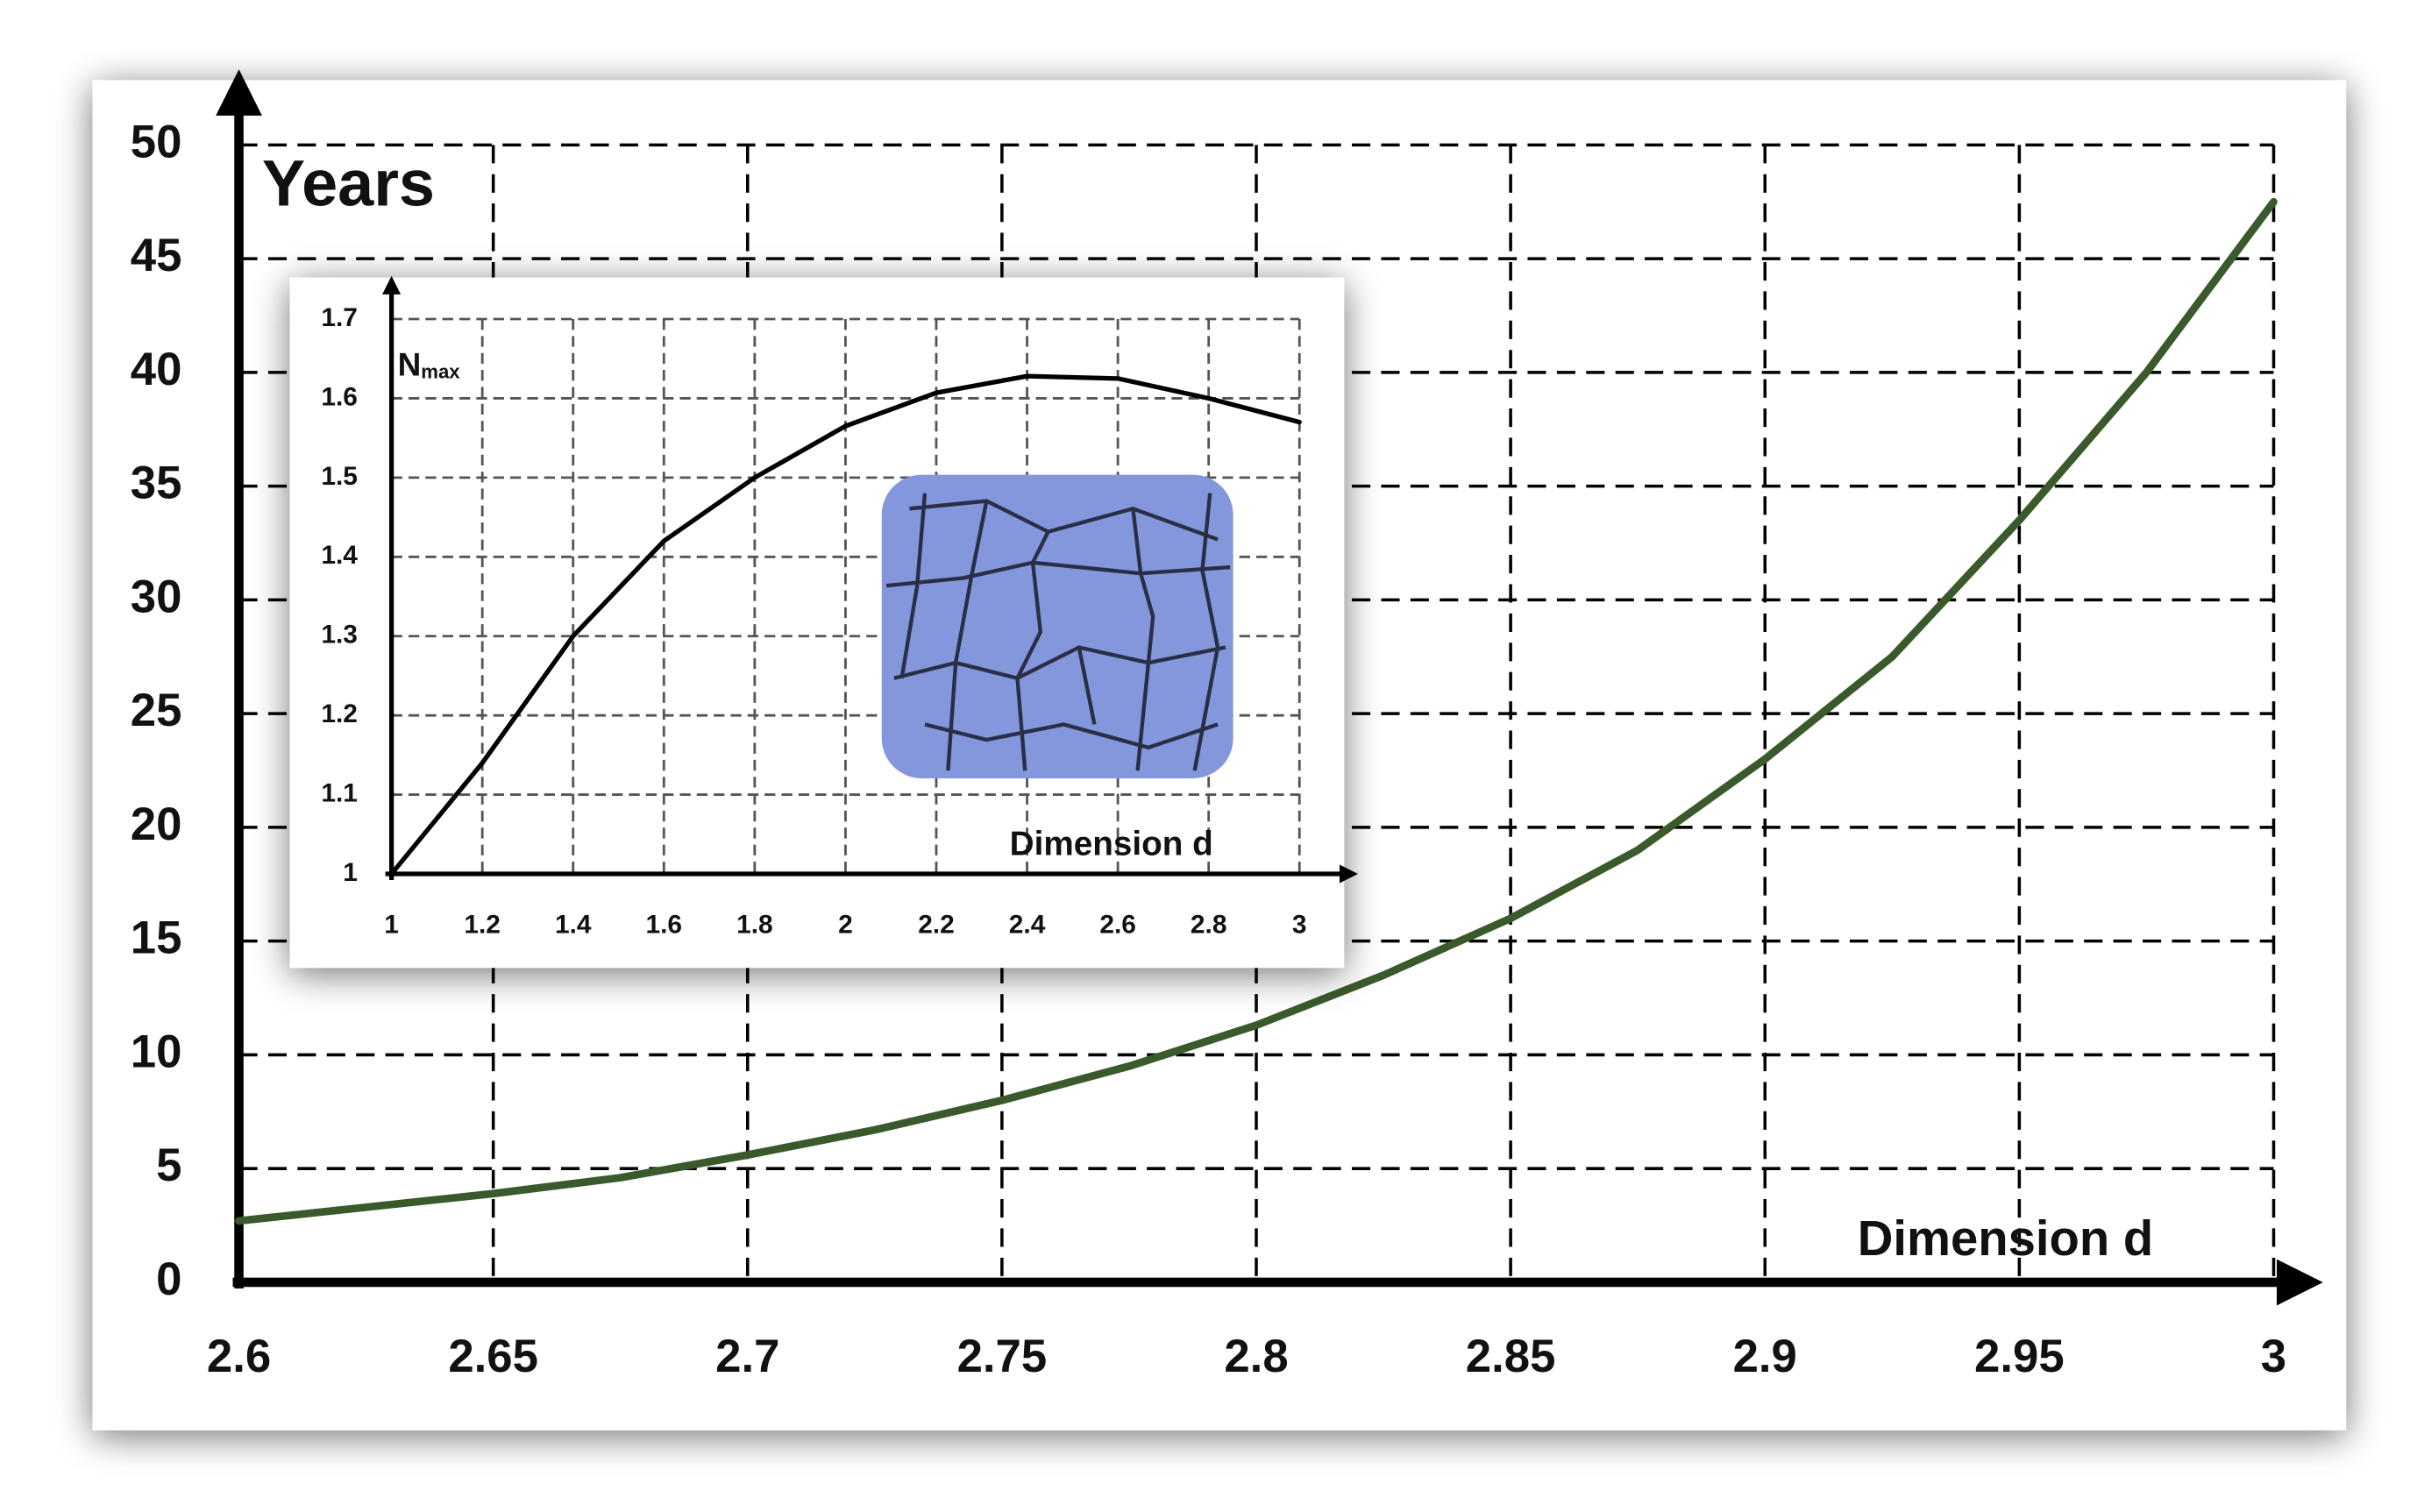 The image size is (2417, 1512). I want to click on crack-image, so click(1057, 626).